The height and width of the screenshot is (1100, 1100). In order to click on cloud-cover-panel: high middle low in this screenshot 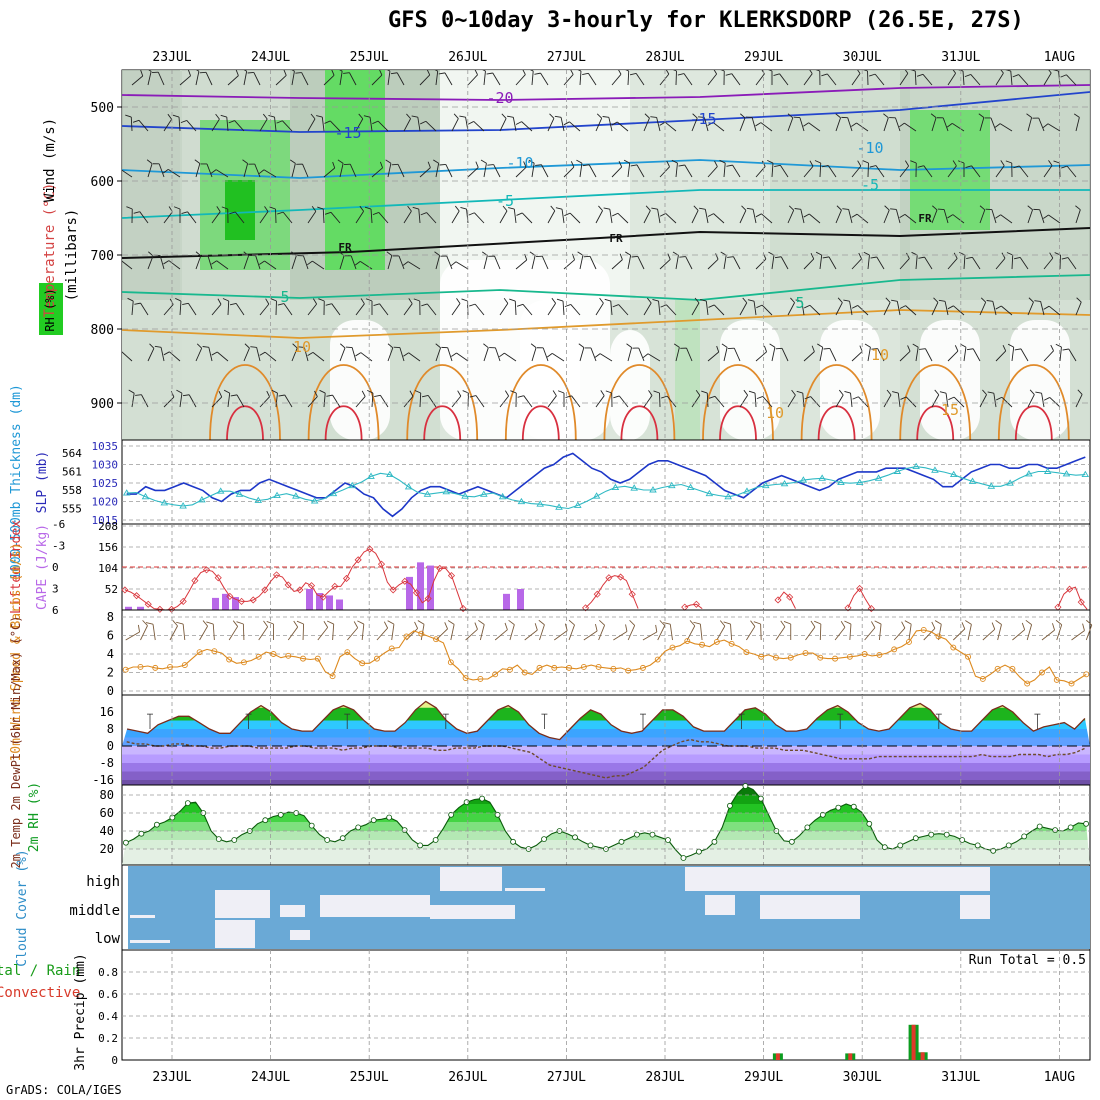, I will do `click(580, 907)`.